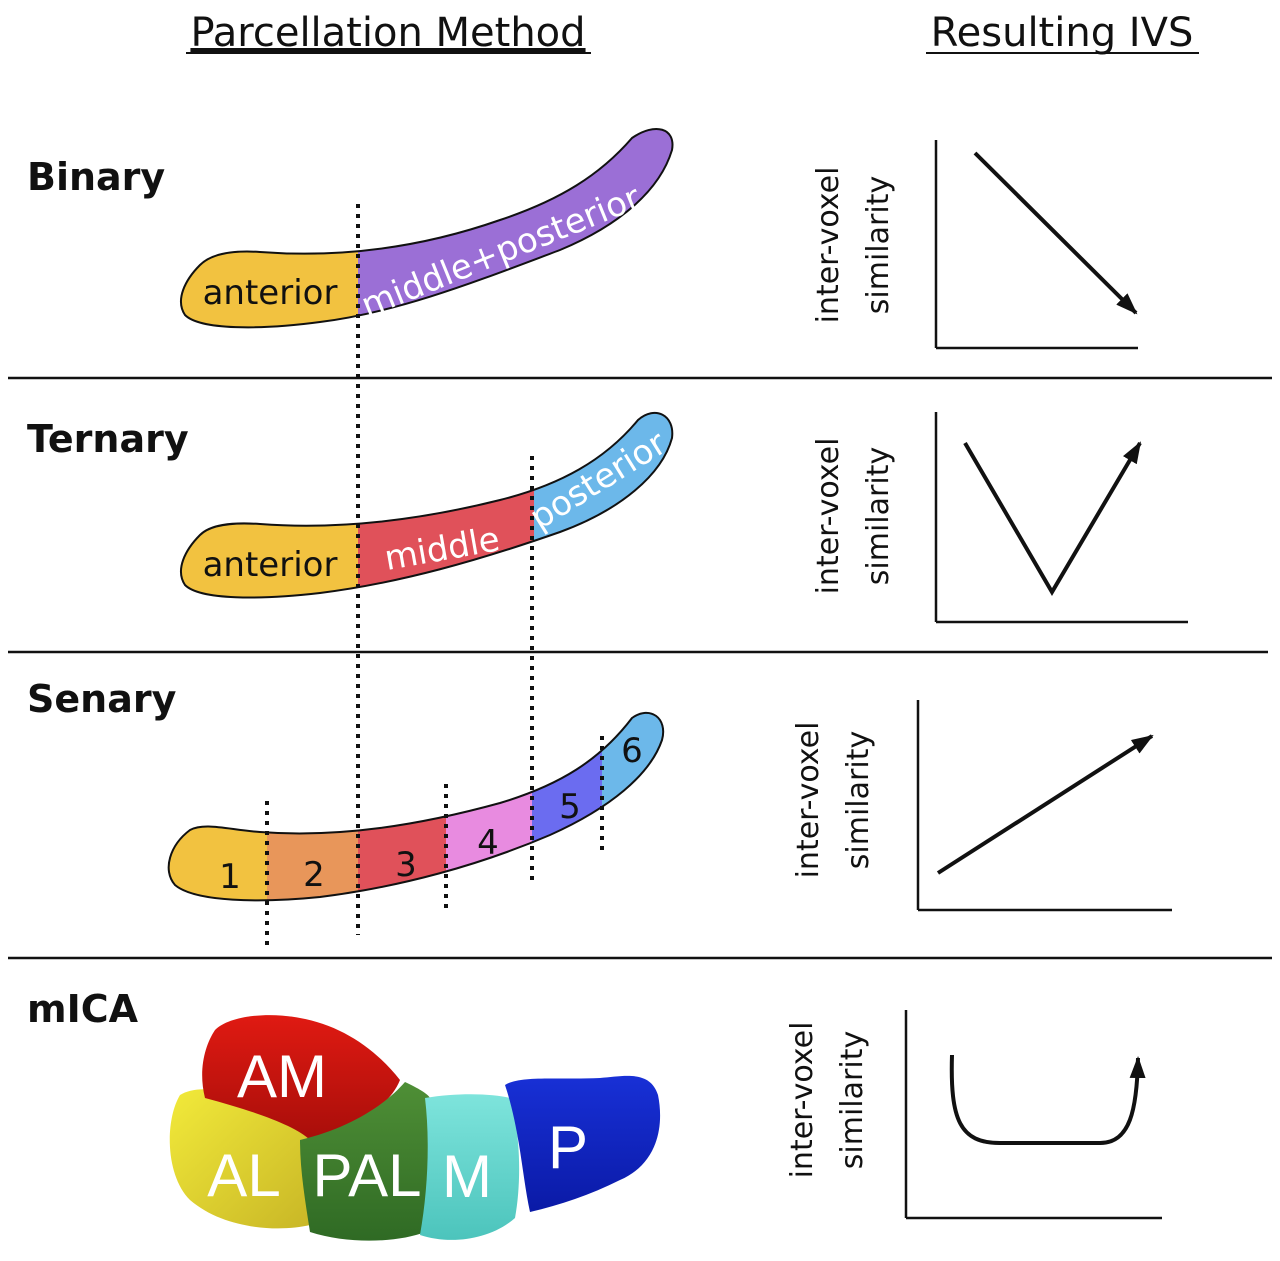 The image size is (1280, 1261). I want to click on mica-region-M, so click(470, 1167).